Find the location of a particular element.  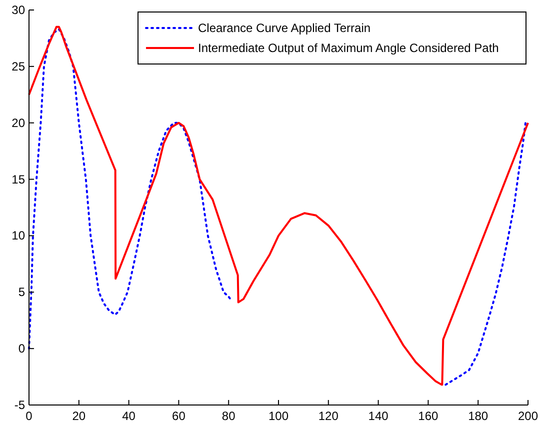

y-tick-label: 30 is located at coordinates (19, 10).